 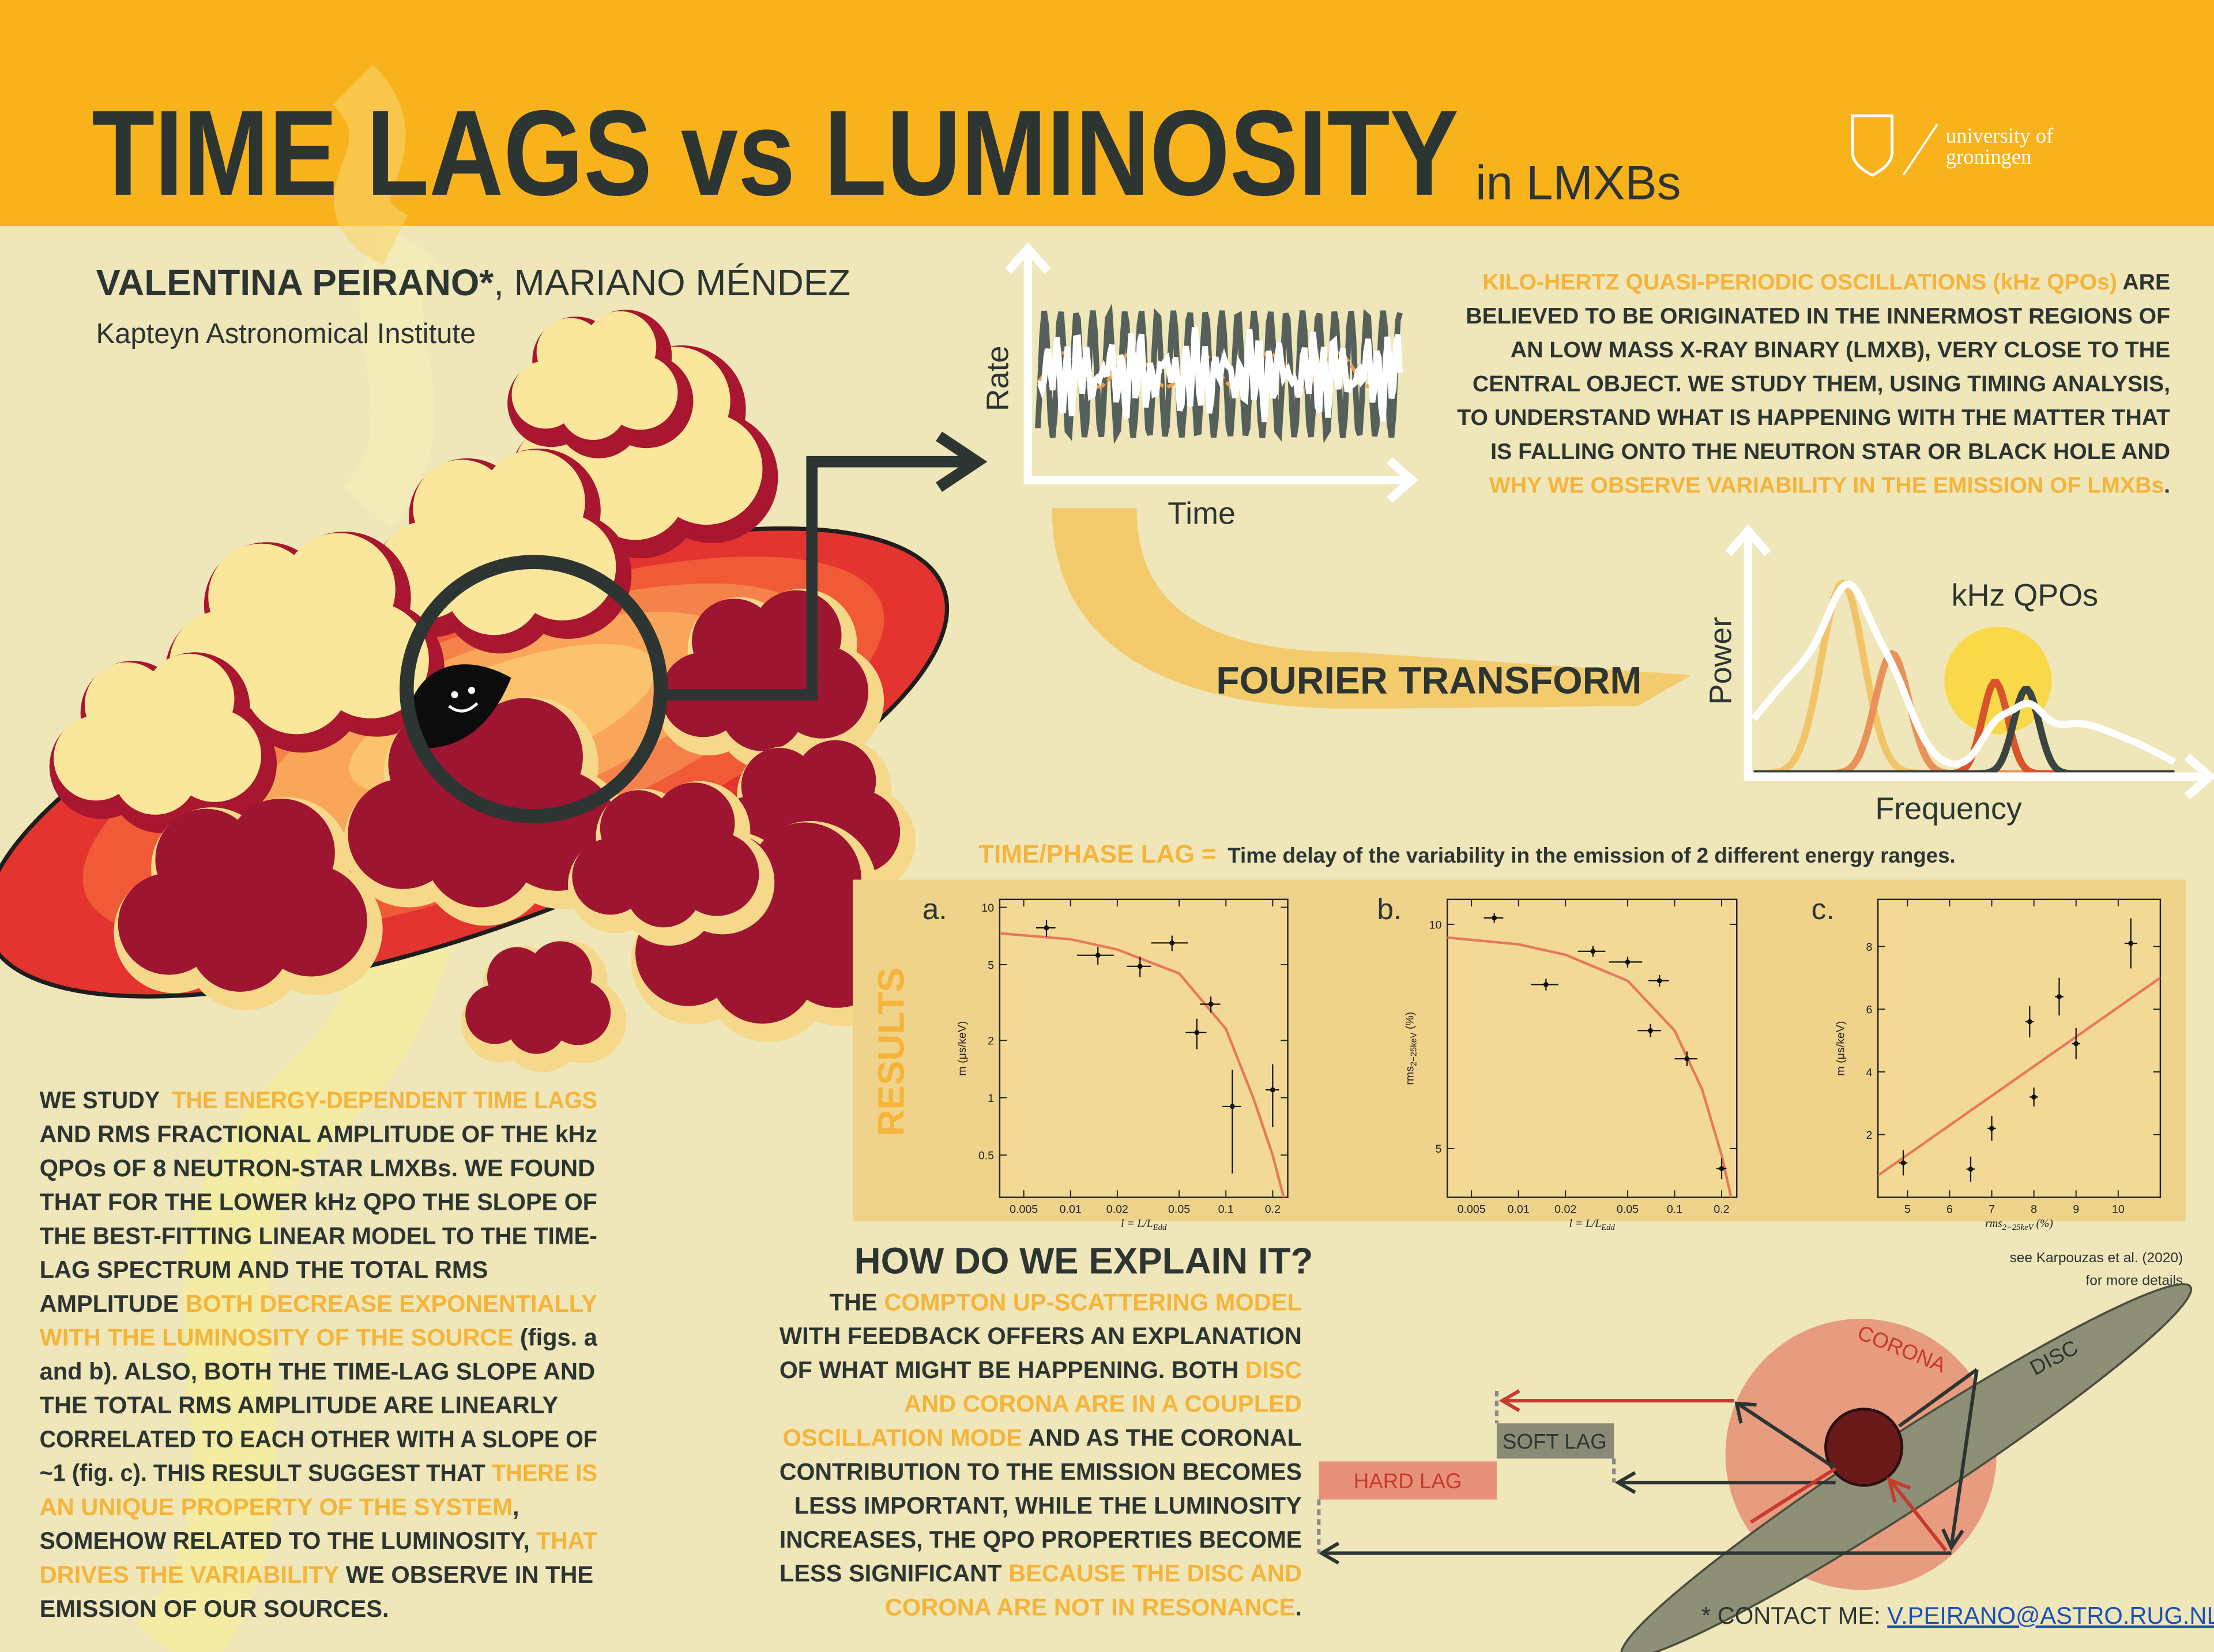 I want to click on highlight: THAT, so click(x=566, y=1540).